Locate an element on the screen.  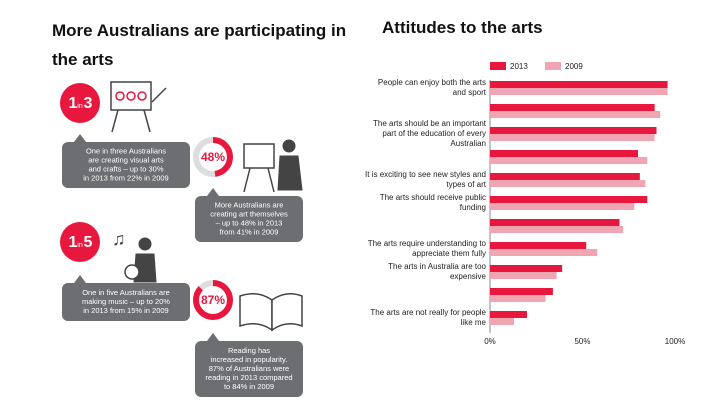
bubble-text: increased in popularity. is located at coordinates (249, 359).